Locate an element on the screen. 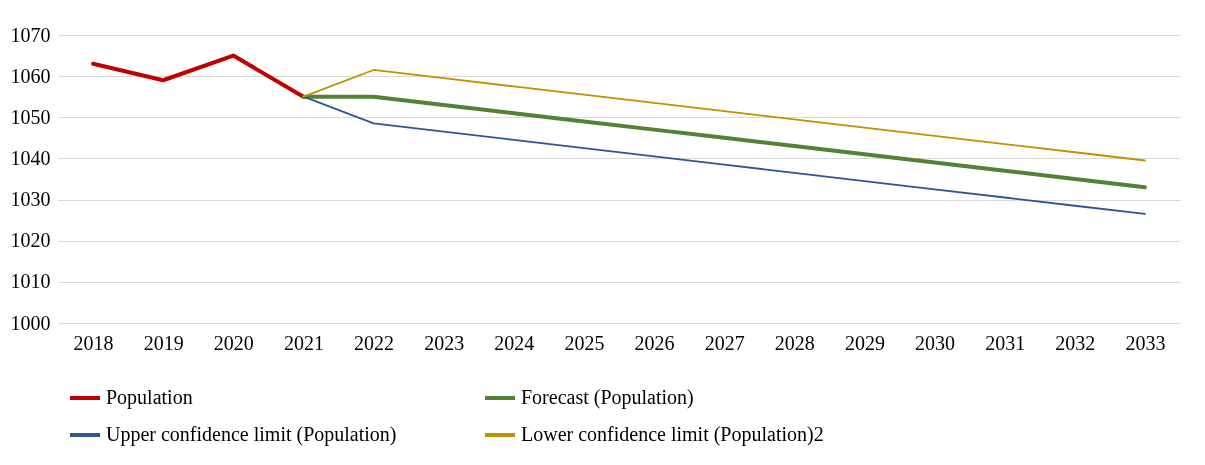  x-tick-label: 2020 is located at coordinates (233, 342).